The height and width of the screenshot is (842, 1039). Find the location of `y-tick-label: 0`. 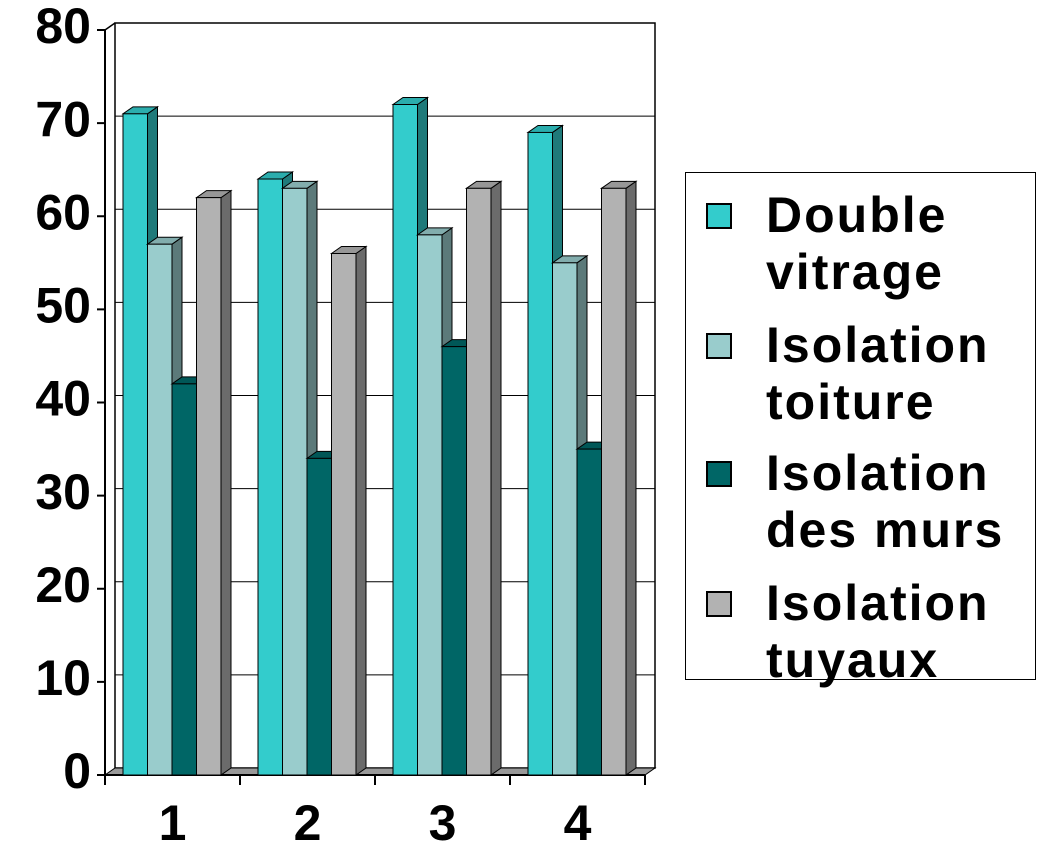

y-tick-label: 0 is located at coordinates (77, 771).